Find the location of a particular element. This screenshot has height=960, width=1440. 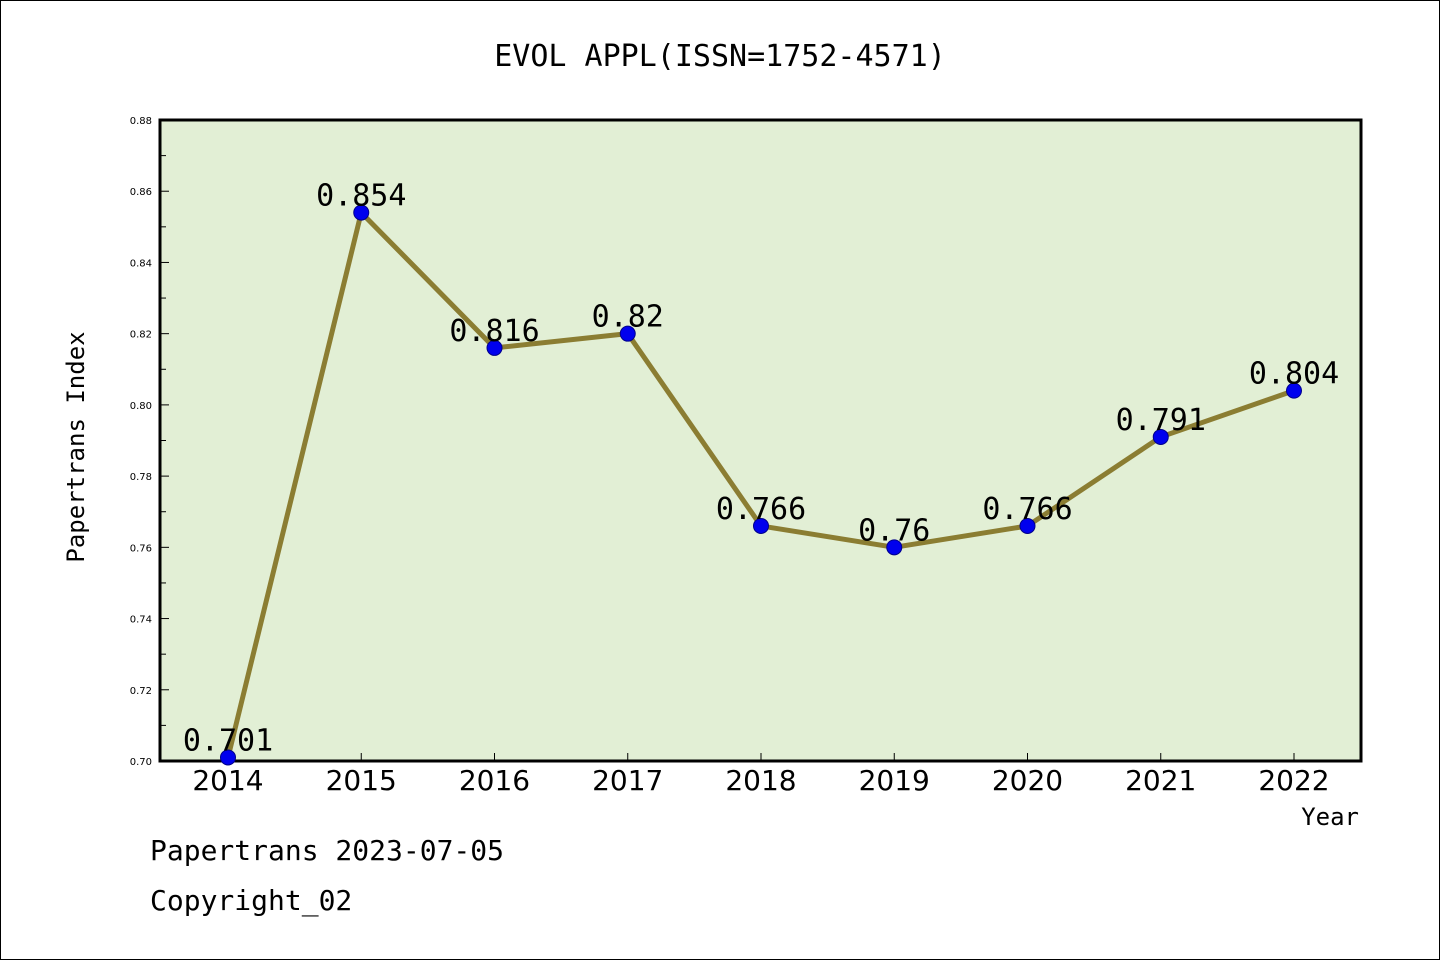

x-tick-label: 2022 is located at coordinates (1293, 780).